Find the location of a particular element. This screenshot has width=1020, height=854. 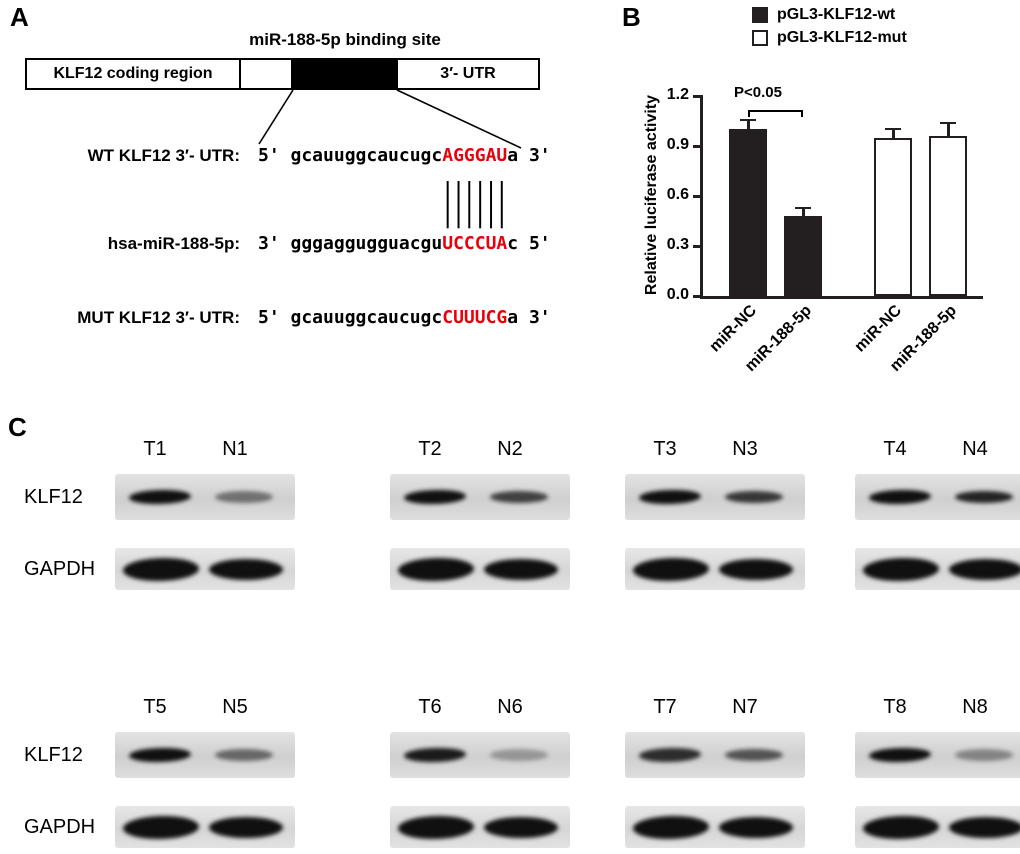

sequence-wt: 5' gcauuggcaucugcAGGGAUa 3' is located at coordinates (404, 155).